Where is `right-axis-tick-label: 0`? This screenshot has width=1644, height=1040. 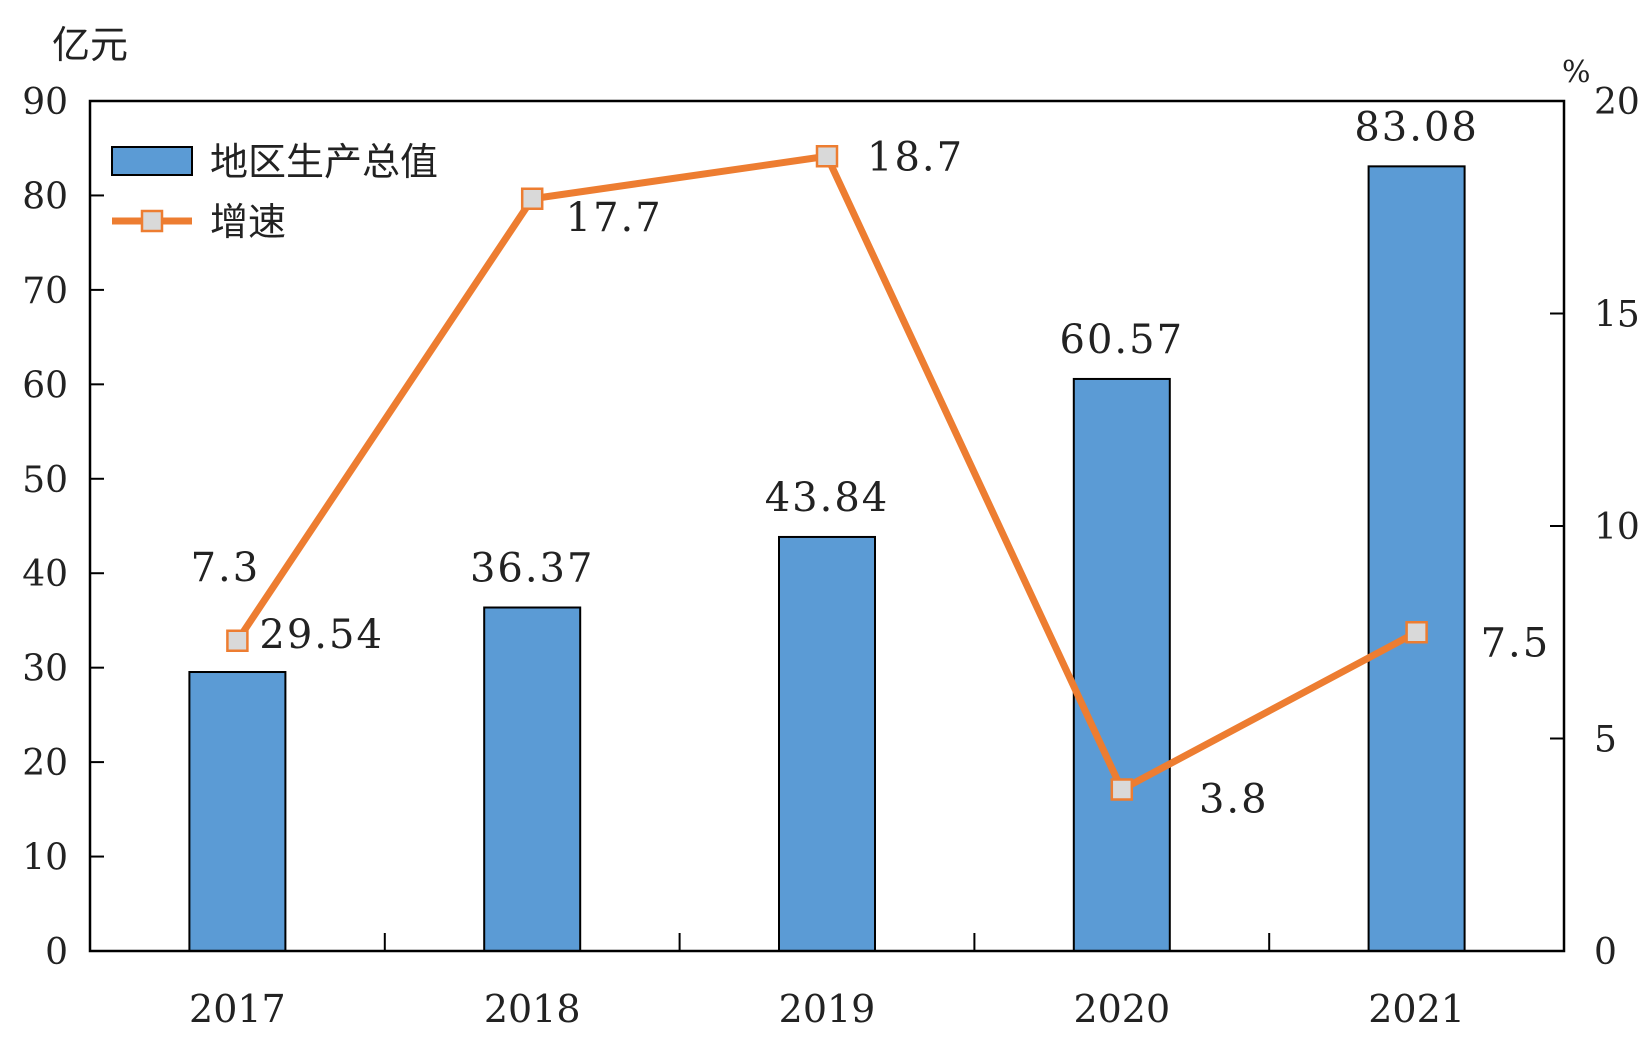
right-axis-tick-label: 0 is located at coordinates (1605, 952).